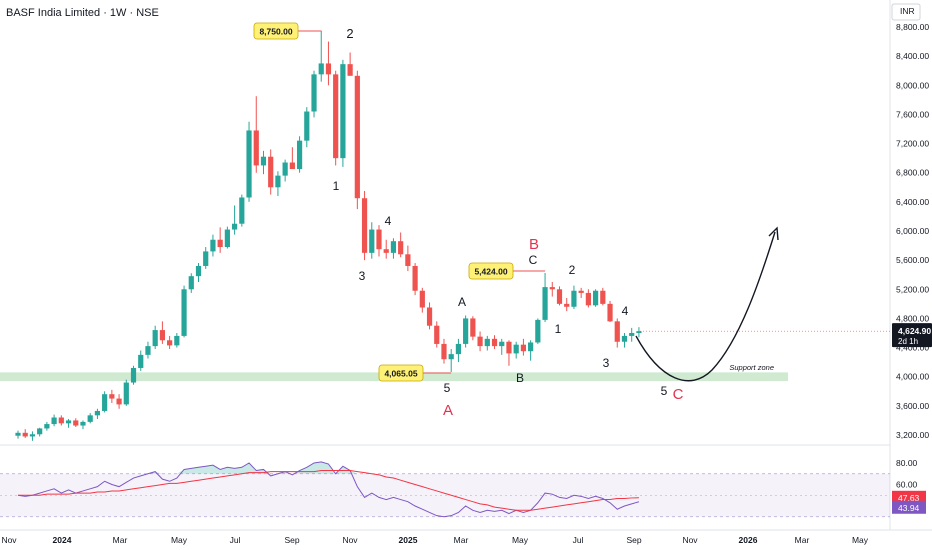 This screenshot has width=932, height=550. What do you see at coordinates (907, 485) in the screenshot?
I see `rsi-tick-label: 60.00` at bounding box center [907, 485].